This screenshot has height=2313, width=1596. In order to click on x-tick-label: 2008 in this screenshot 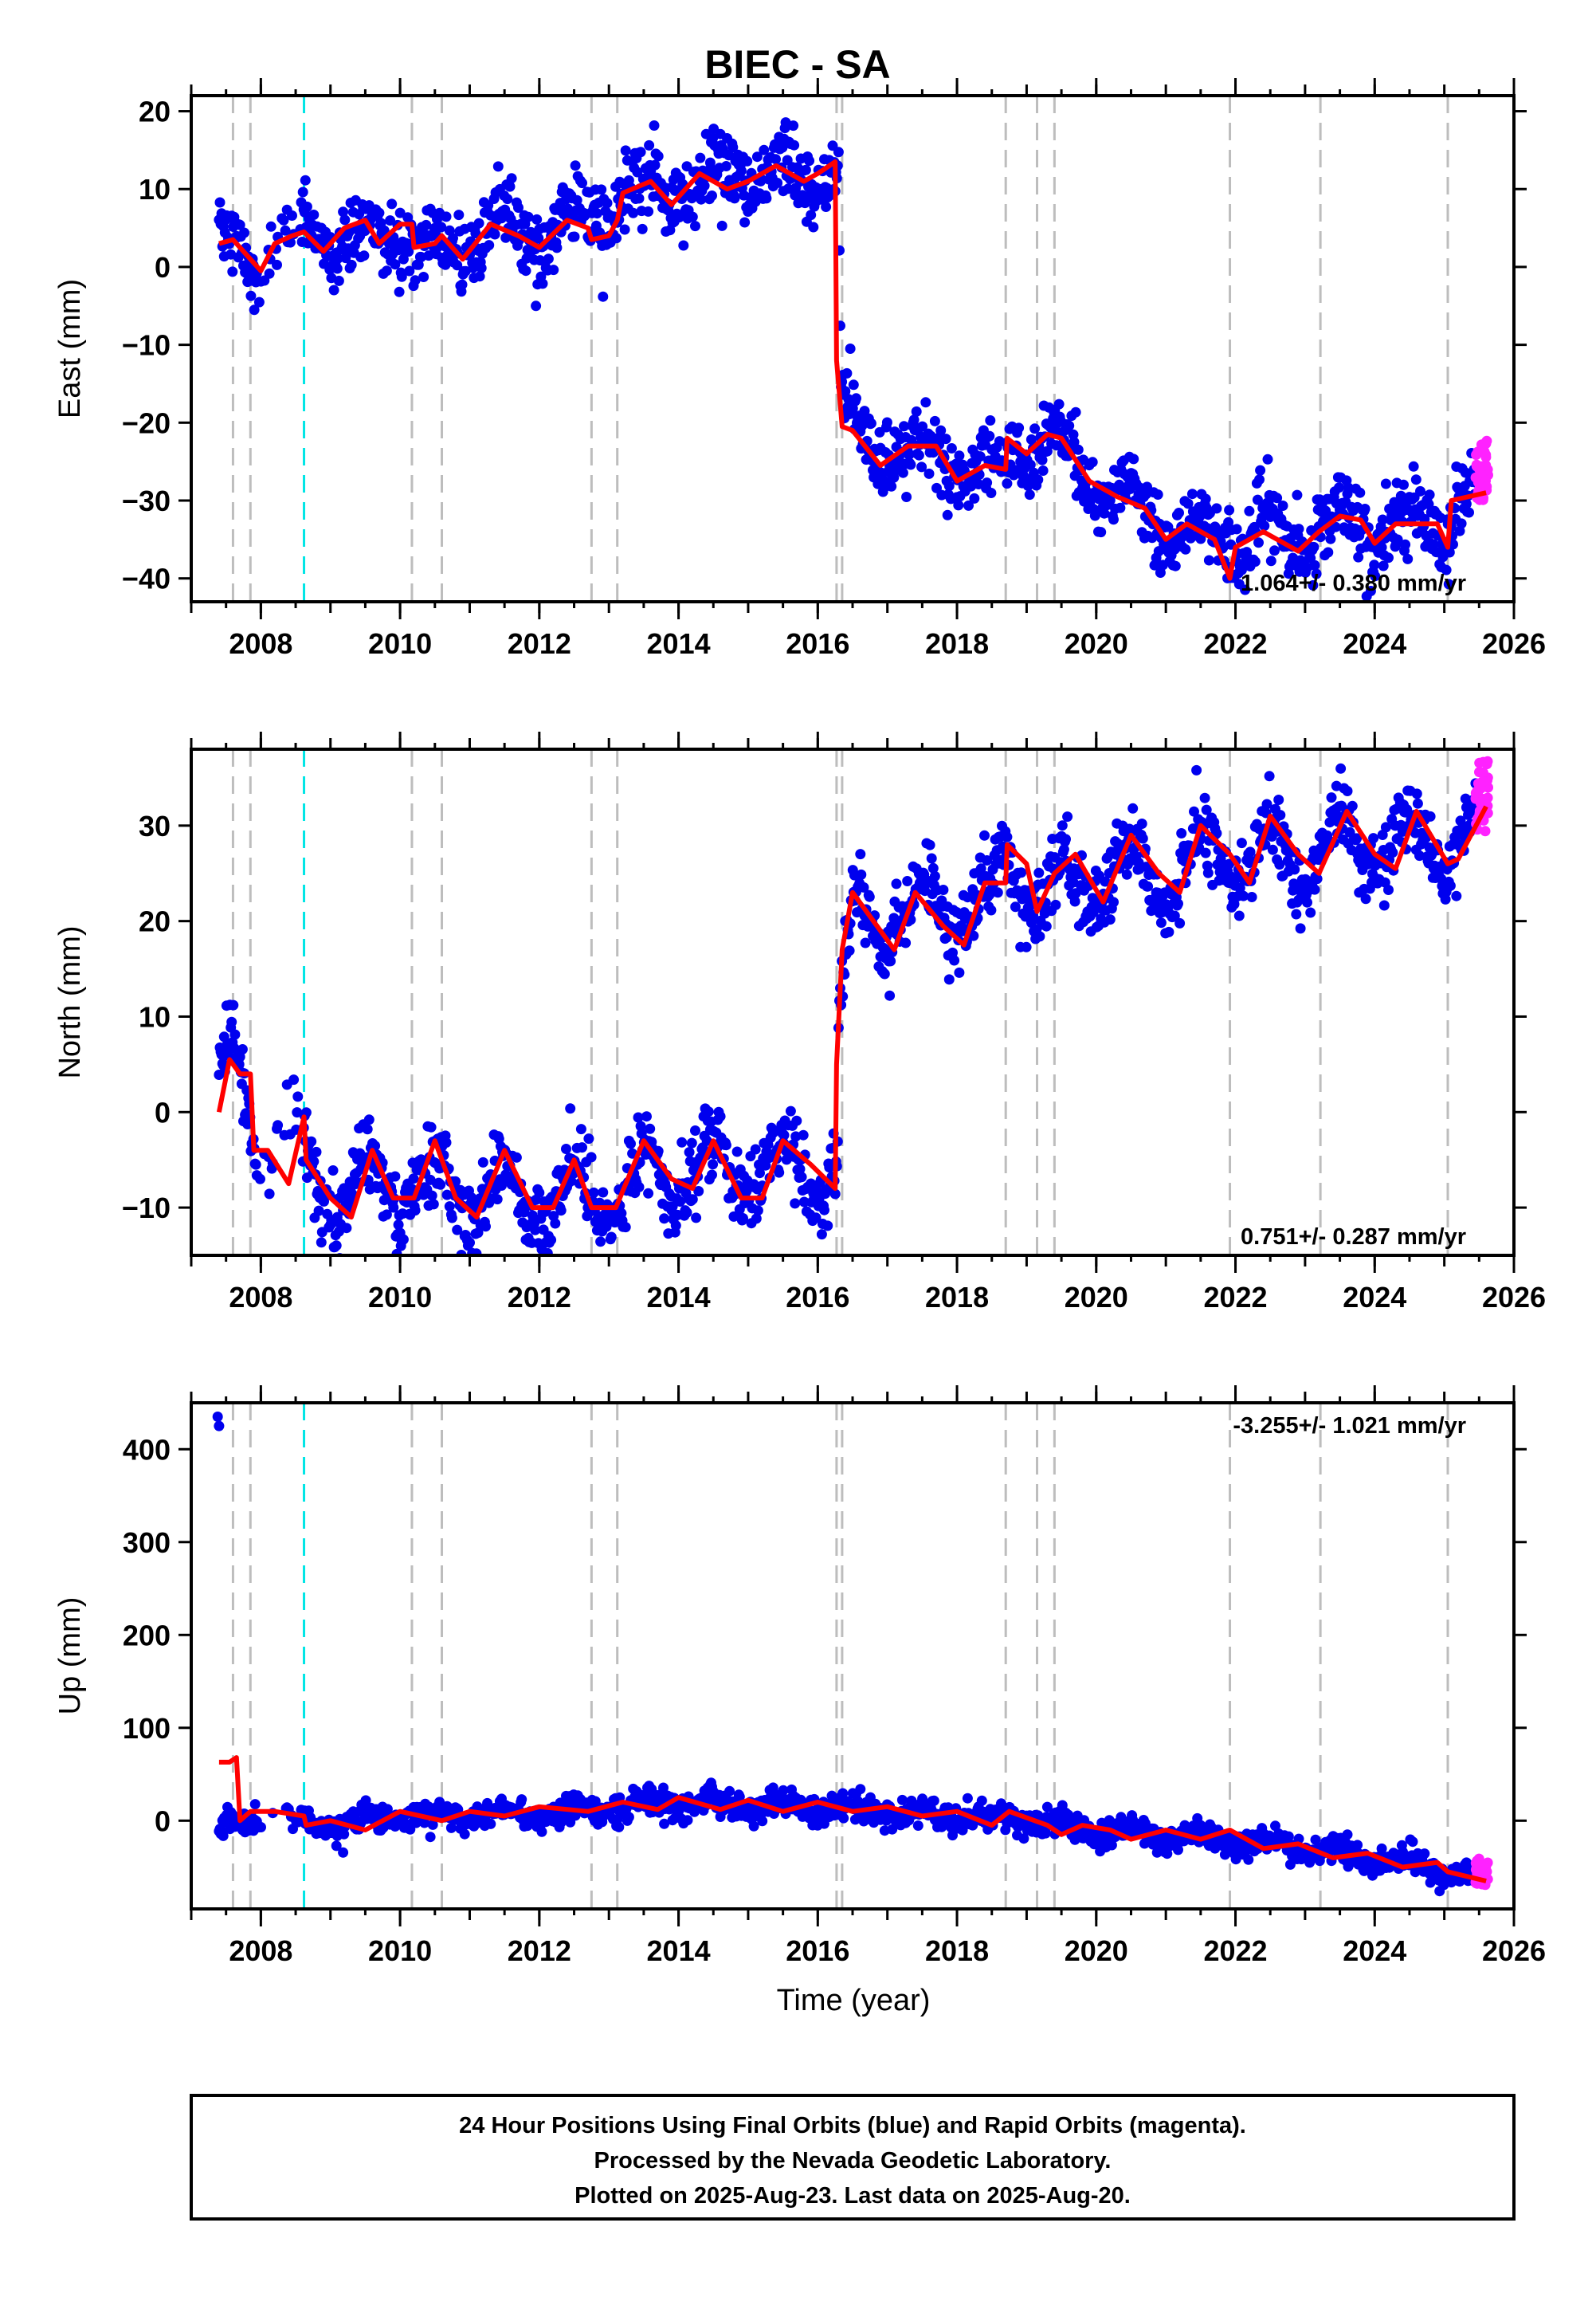, I will do `click(261, 643)`.